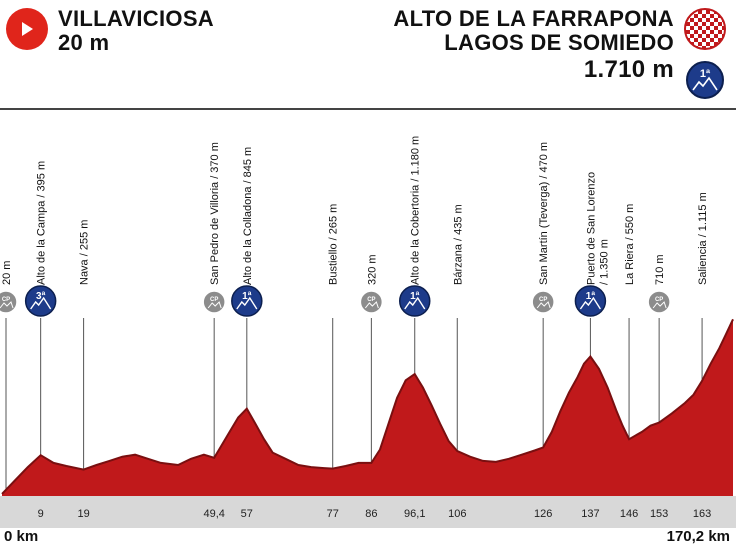  Describe the element at coordinates (628, 69) in the screenshot. I see `finish-altitude: 1.710 m` at that location.